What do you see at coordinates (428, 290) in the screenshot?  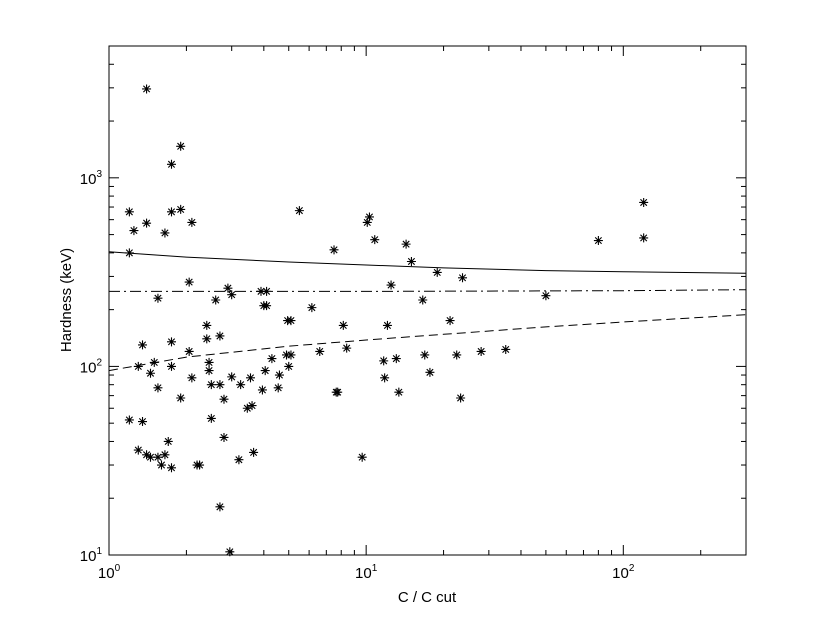 I see `dashdot-line` at bounding box center [428, 290].